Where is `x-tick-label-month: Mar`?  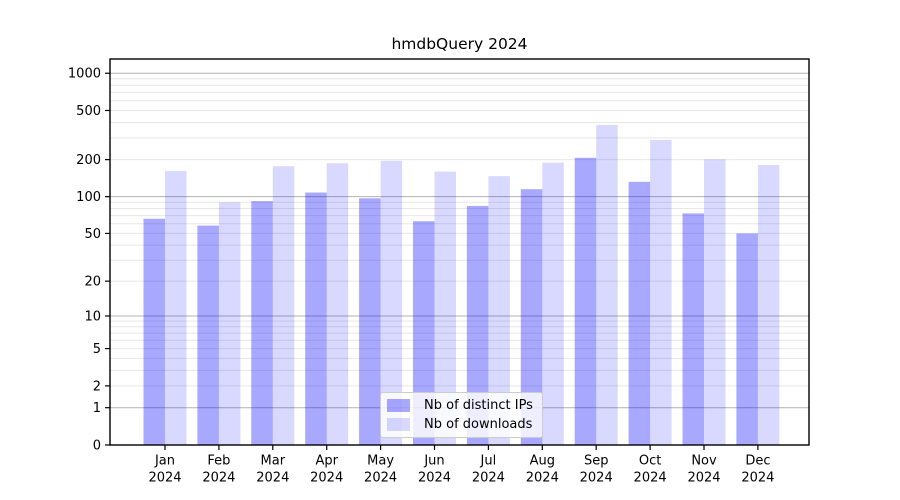
x-tick-label-month: Mar is located at coordinates (273, 461).